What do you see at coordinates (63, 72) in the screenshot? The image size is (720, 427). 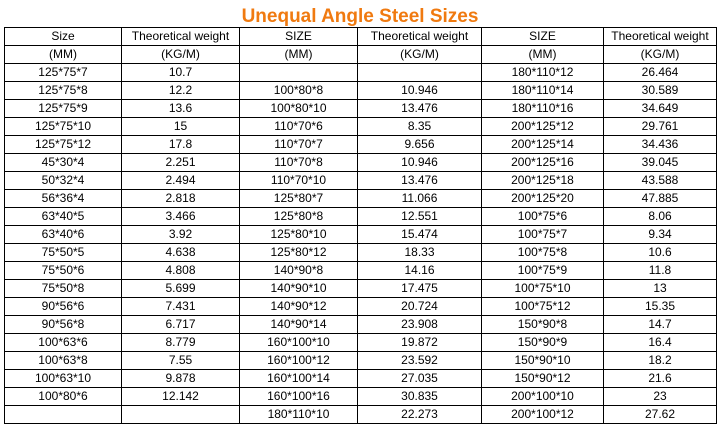 I see `table-cell: 125*75*7` at bounding box center [63, 72].